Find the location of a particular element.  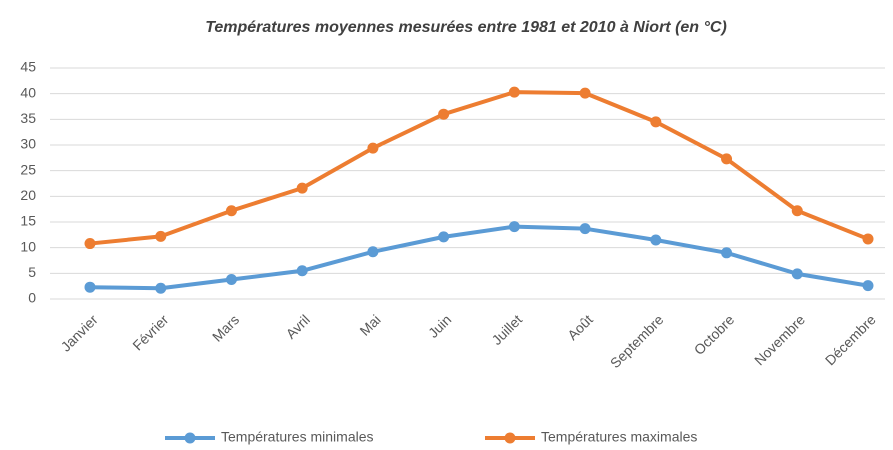

y-tick-label: 45 is located at coordinates (28, 67).